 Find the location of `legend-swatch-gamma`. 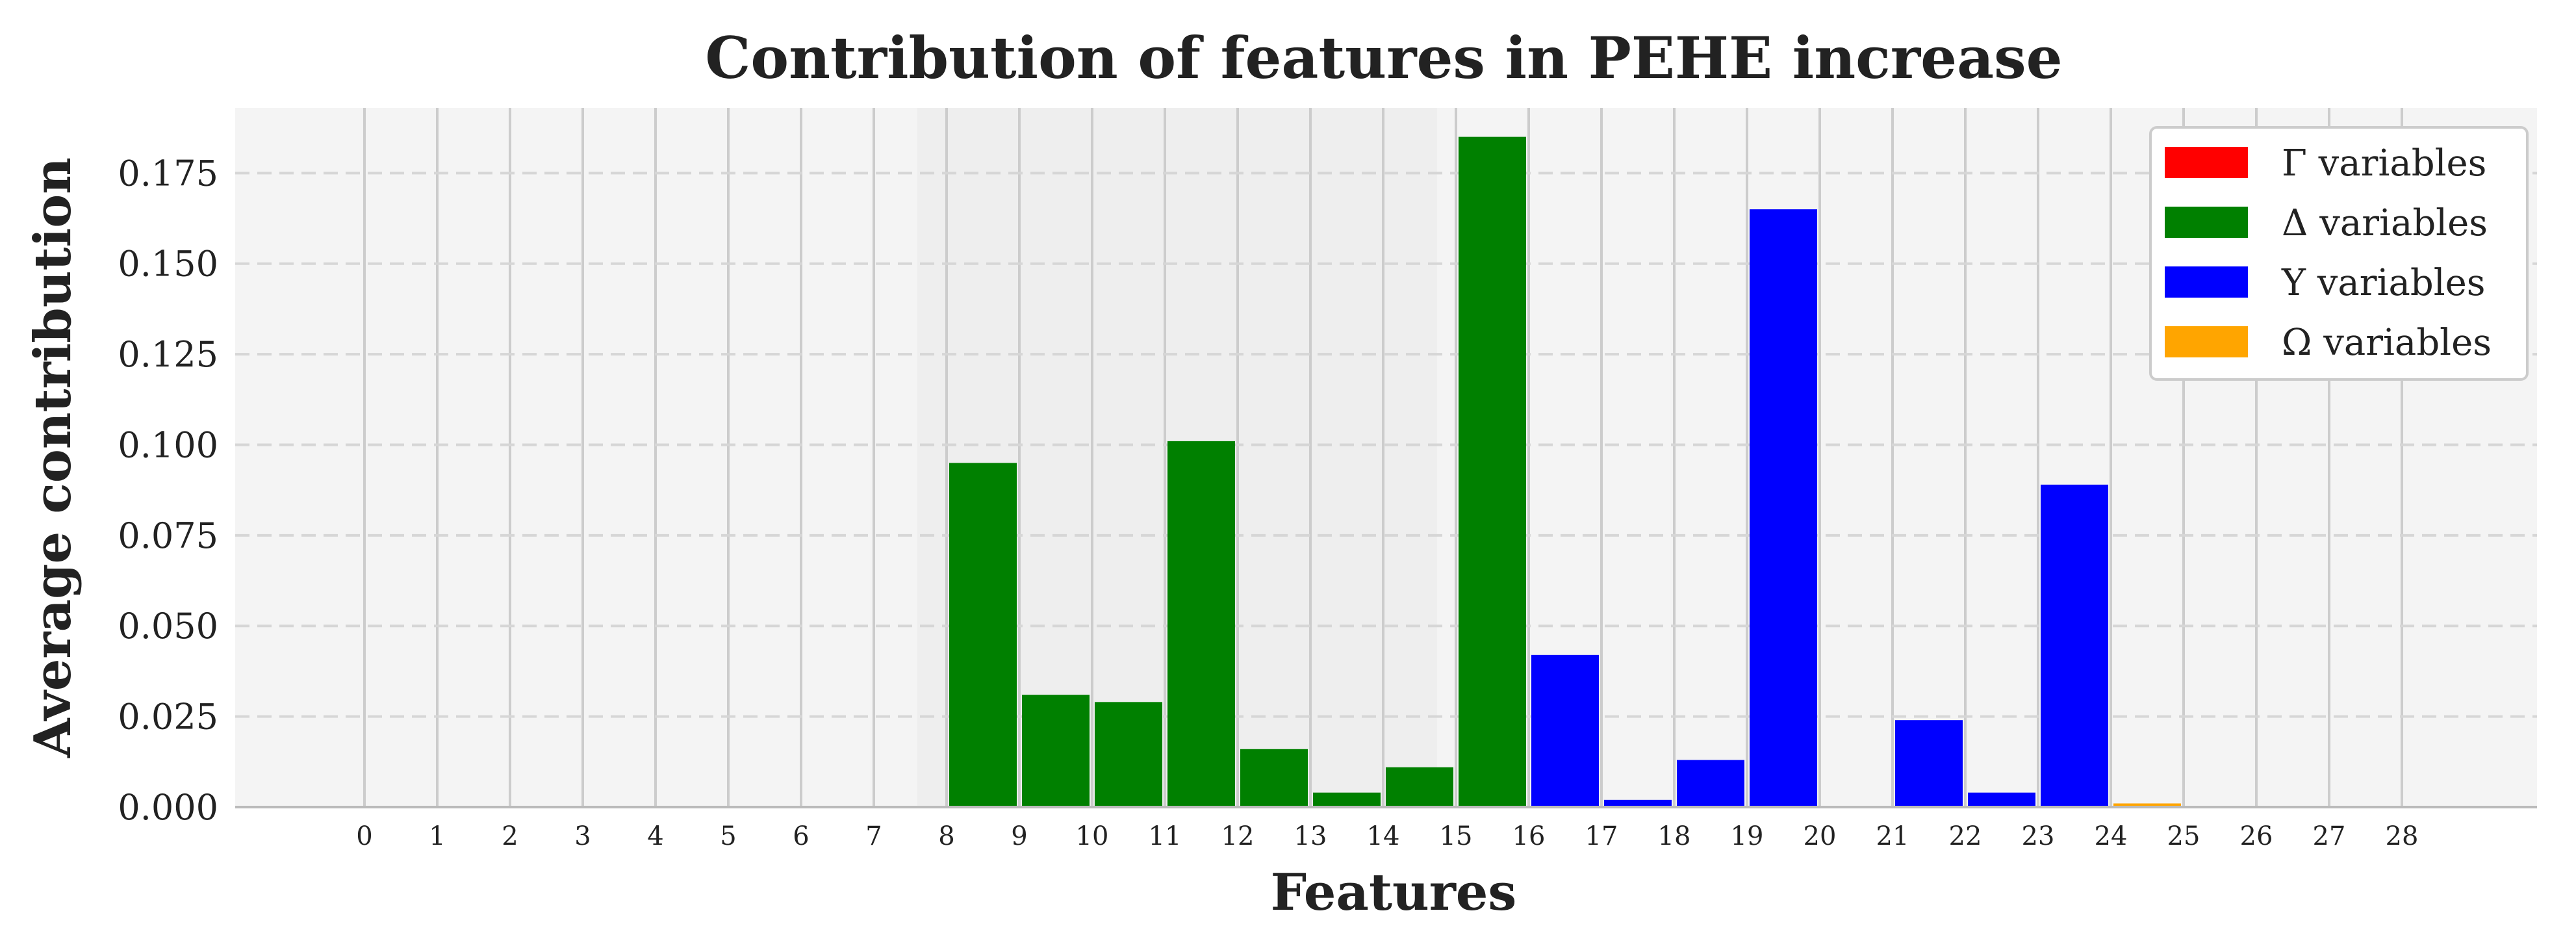

legend-swatch-gamma is located at coordinates (2206, 162).